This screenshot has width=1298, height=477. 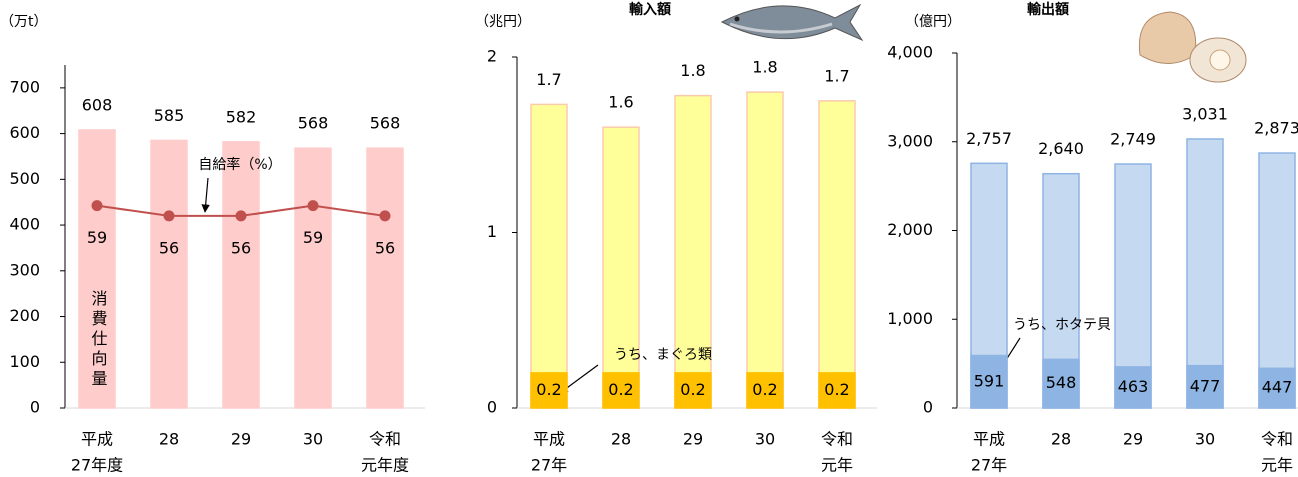 What do you see at coordinates (910, 229) in the screenshot?
I see `y-tick-label: 2,000` at bounding box center [910, 229].